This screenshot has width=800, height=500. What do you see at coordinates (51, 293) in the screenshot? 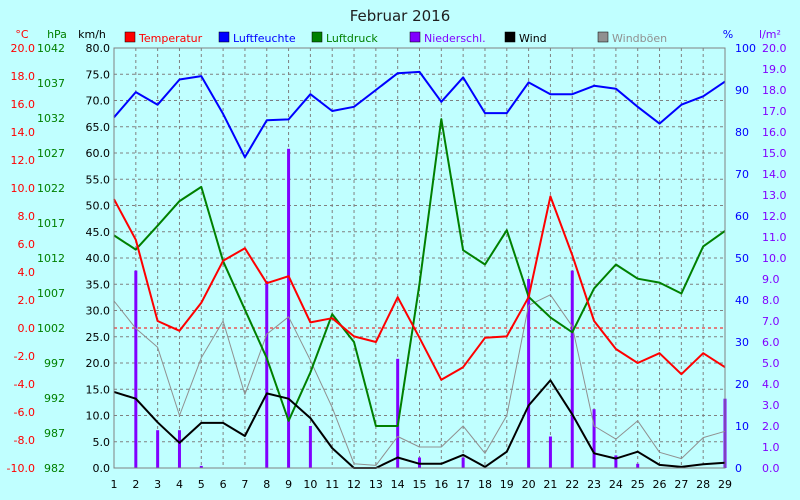
I see `pressure-tick: 1007` at bounding box center [51, 293].